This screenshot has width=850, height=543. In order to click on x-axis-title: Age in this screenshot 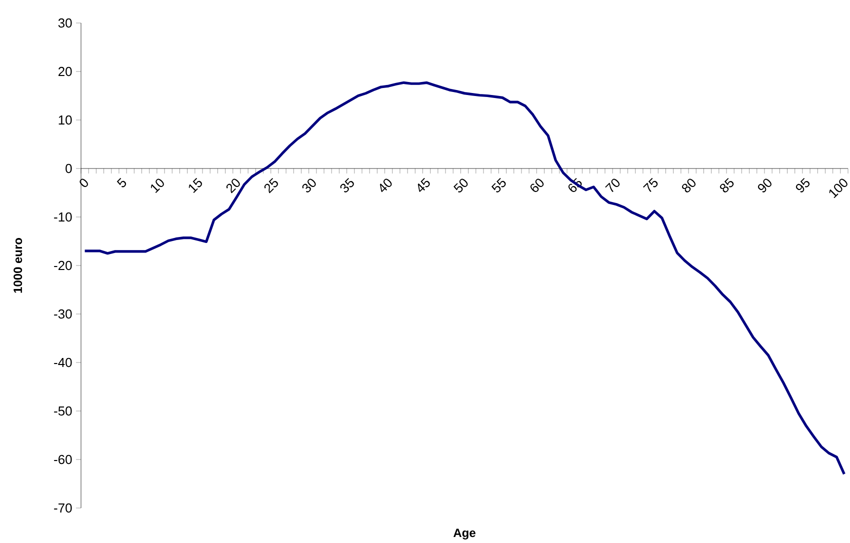, I will do `click(464, 534)`.